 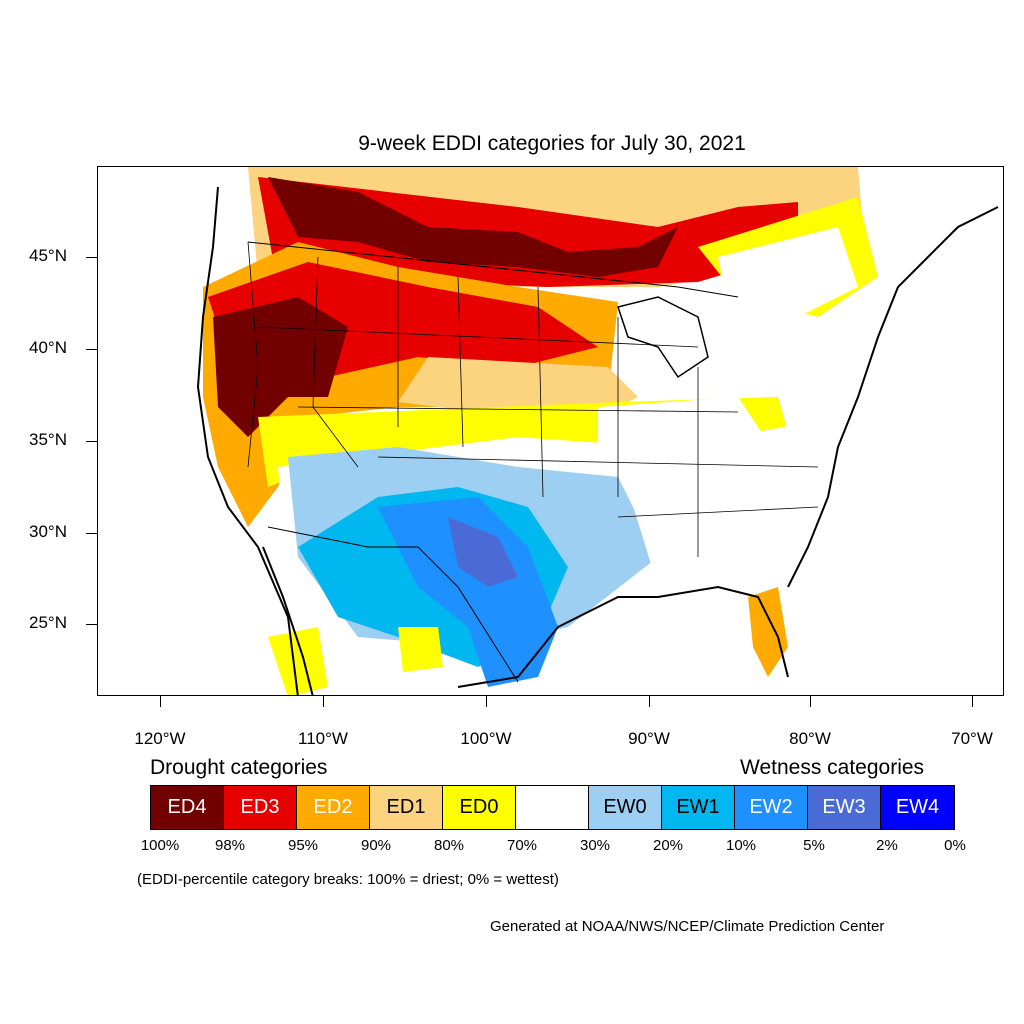 I want to click on pct-label: 100%, so click(x=160, y=845).